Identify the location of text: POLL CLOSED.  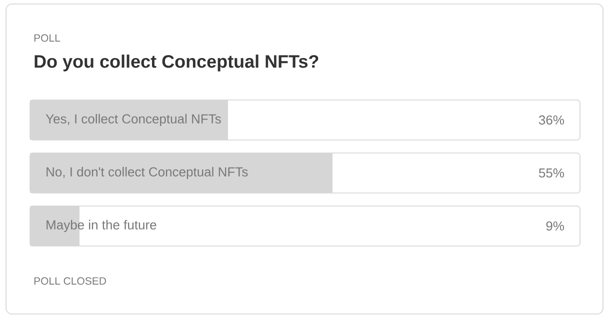
(70, 281).